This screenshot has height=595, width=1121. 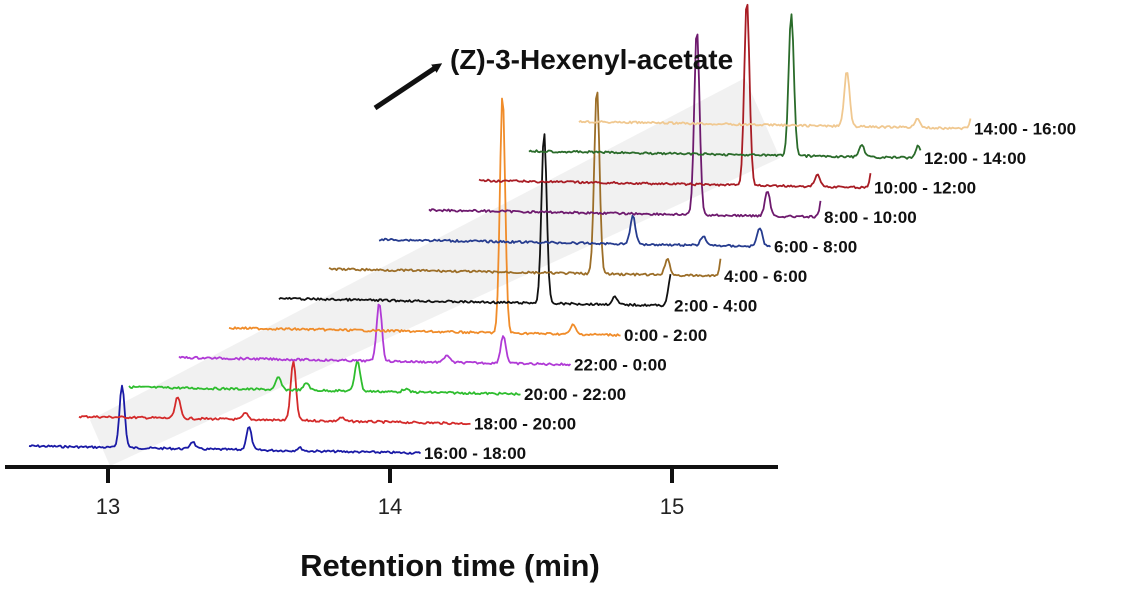 What do you see at coordinates (815, 247) in the screenshot?
I see `series-label-7: 6:00 - 8:00` at bounding box center [815, 247].